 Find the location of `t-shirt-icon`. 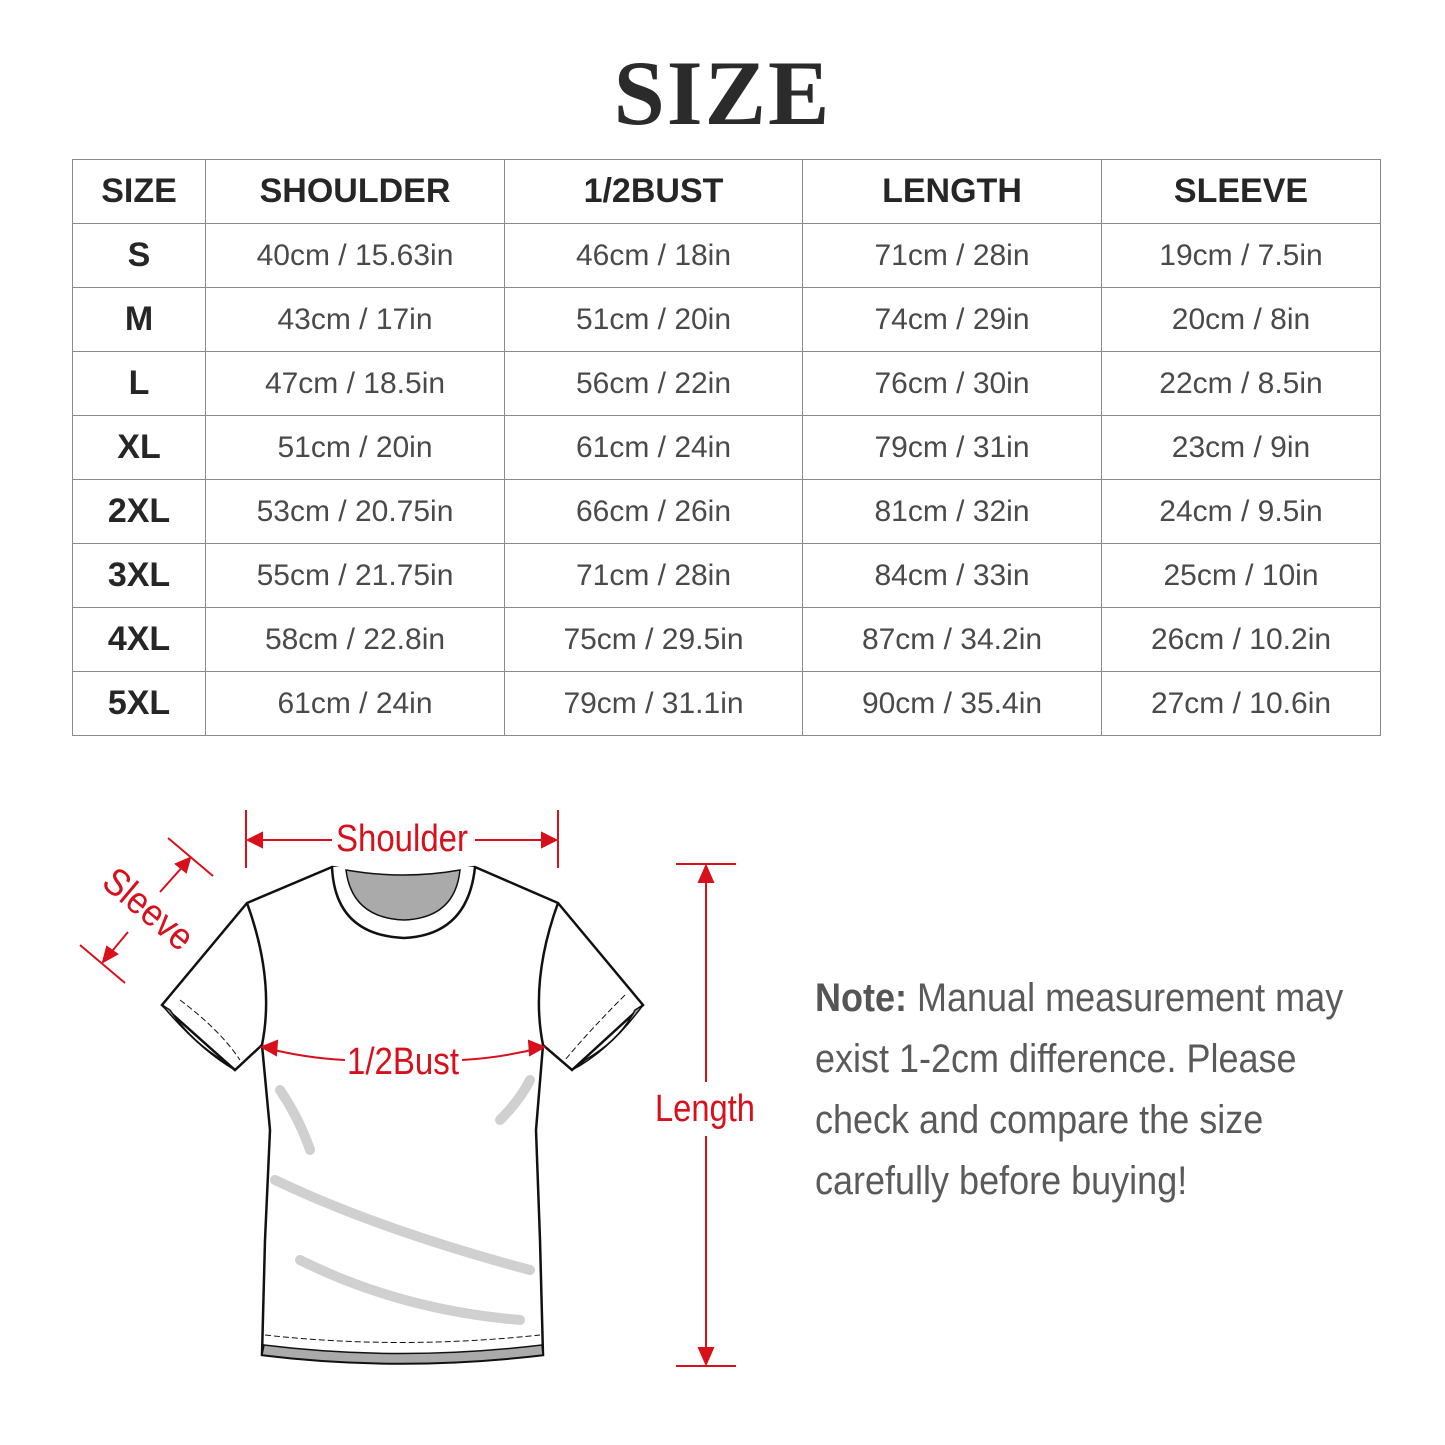

t-shirt-icon is located at coordinates (402, 1115).